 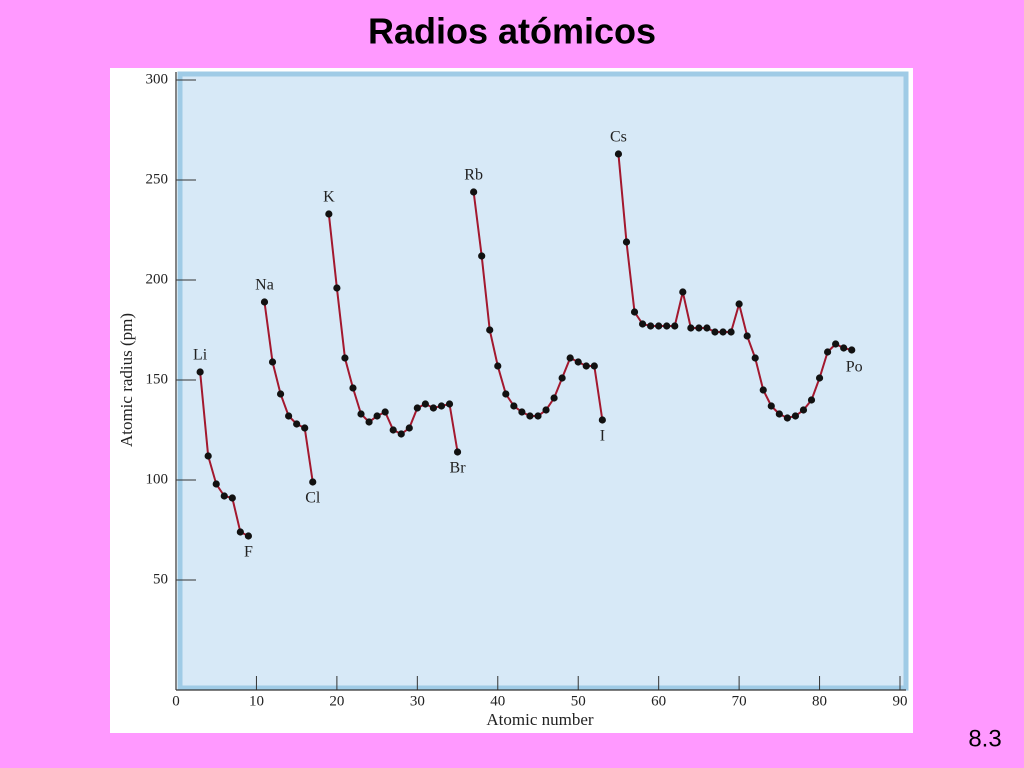 What do you see at coordinates (458, 468) in the screenshot?
I see `element-label: Br` at bounding box center [458, 468].